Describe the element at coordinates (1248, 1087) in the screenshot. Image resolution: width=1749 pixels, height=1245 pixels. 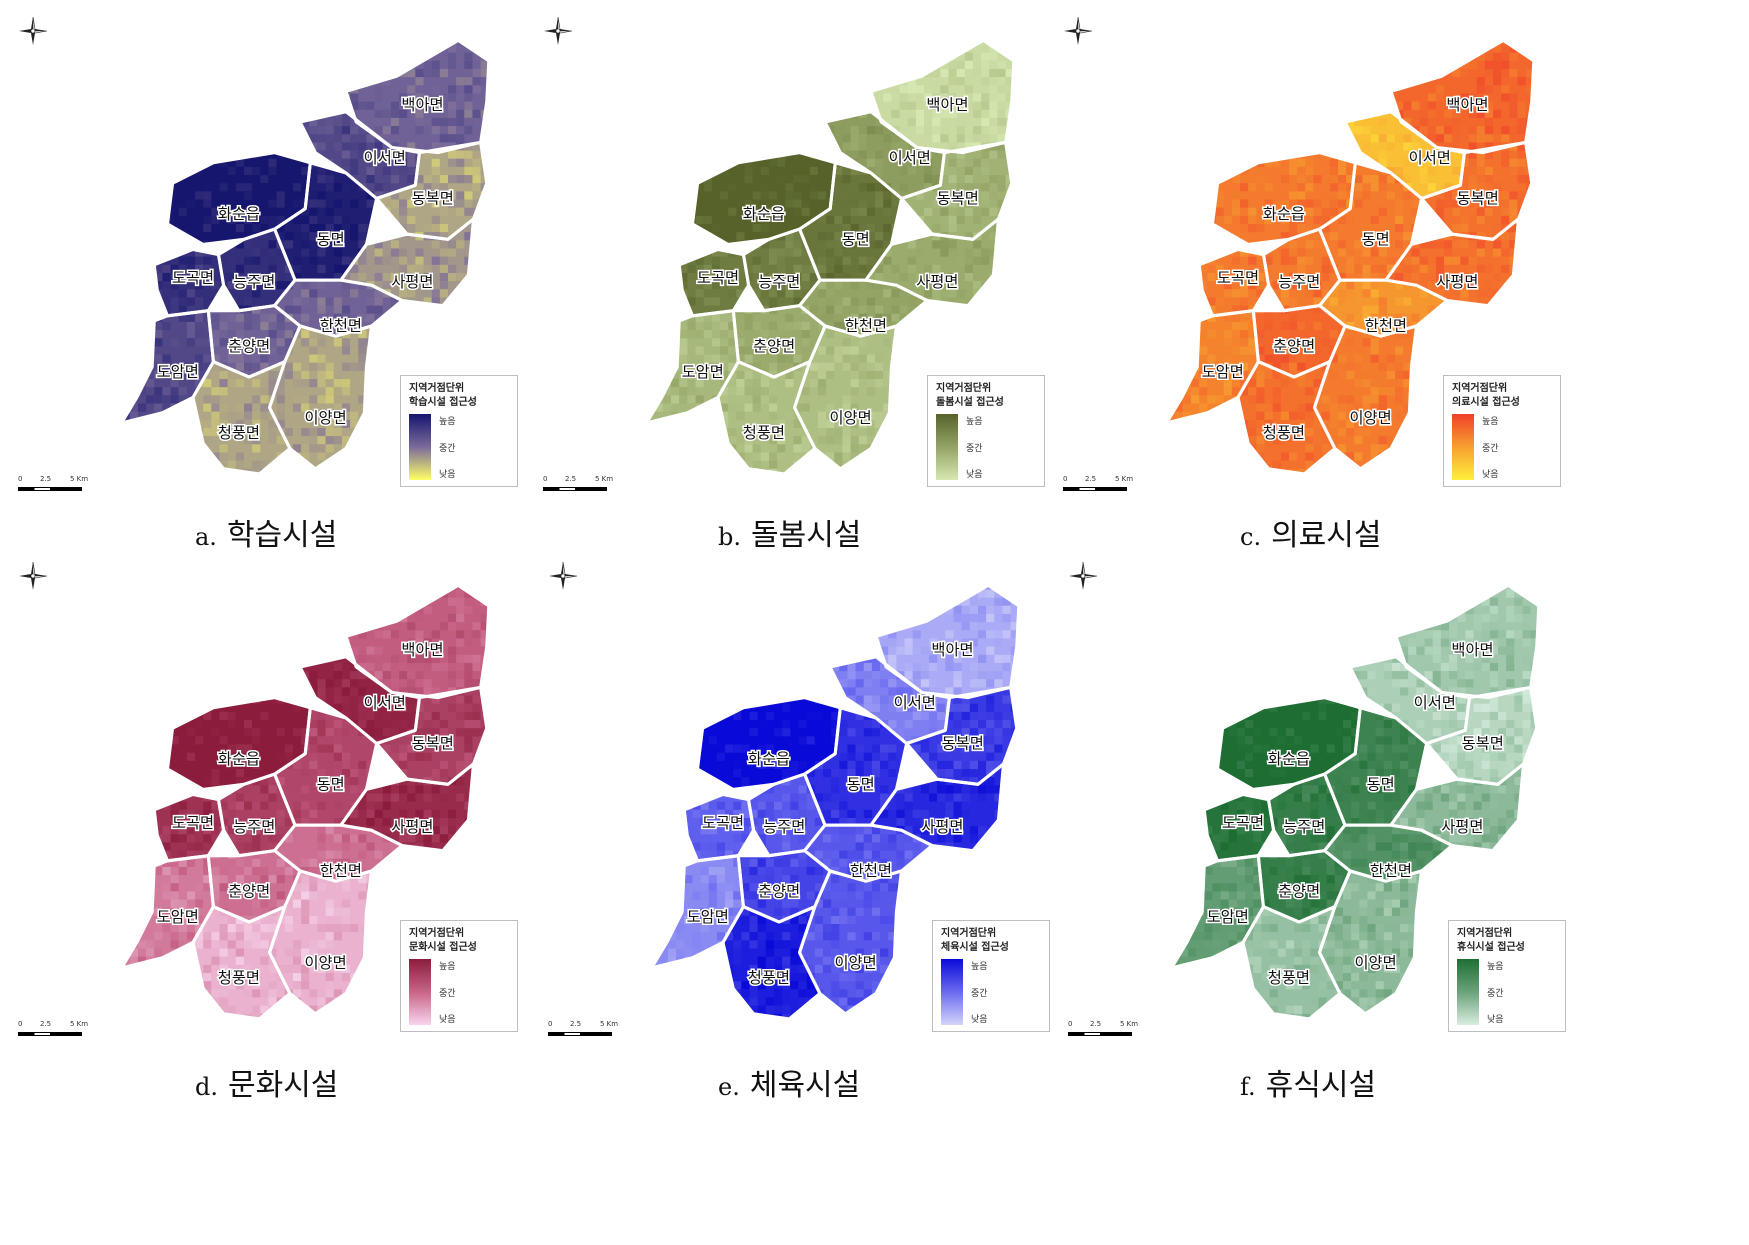
I see `caption-letter: f.` at that location.